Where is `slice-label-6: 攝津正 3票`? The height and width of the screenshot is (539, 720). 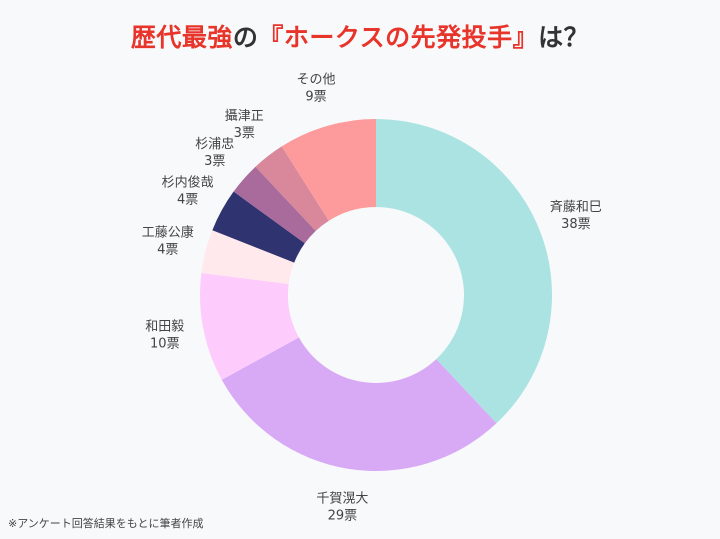
slice-label-6: 攝津正 3票 is located at coordinates (244, 124).